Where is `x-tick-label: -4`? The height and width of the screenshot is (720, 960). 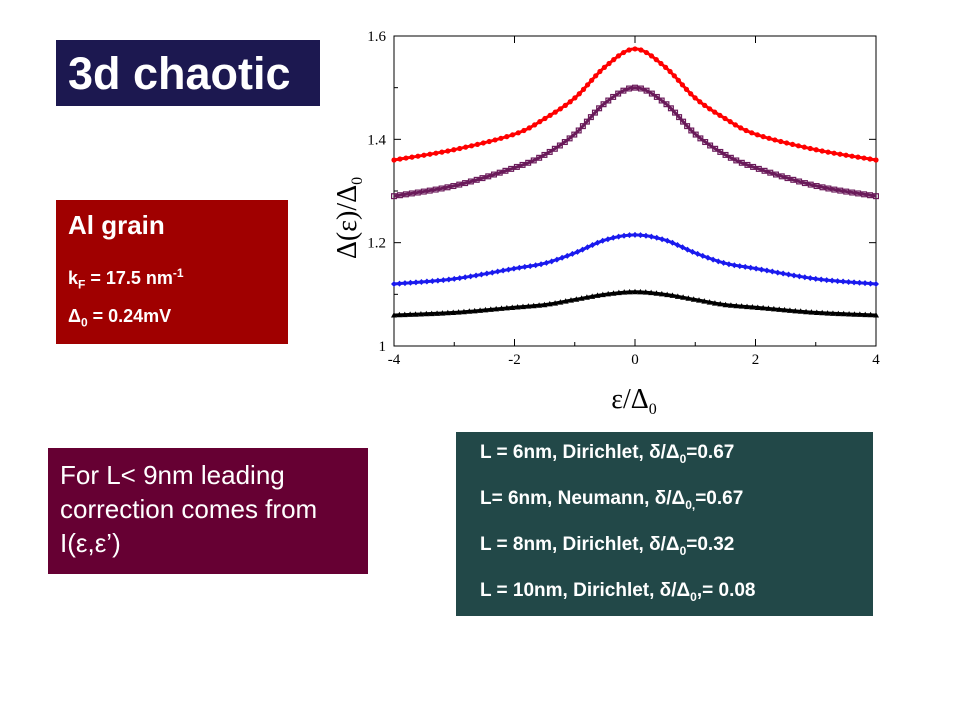 x-tick-label: -4 is located at coordinates (394, 360).